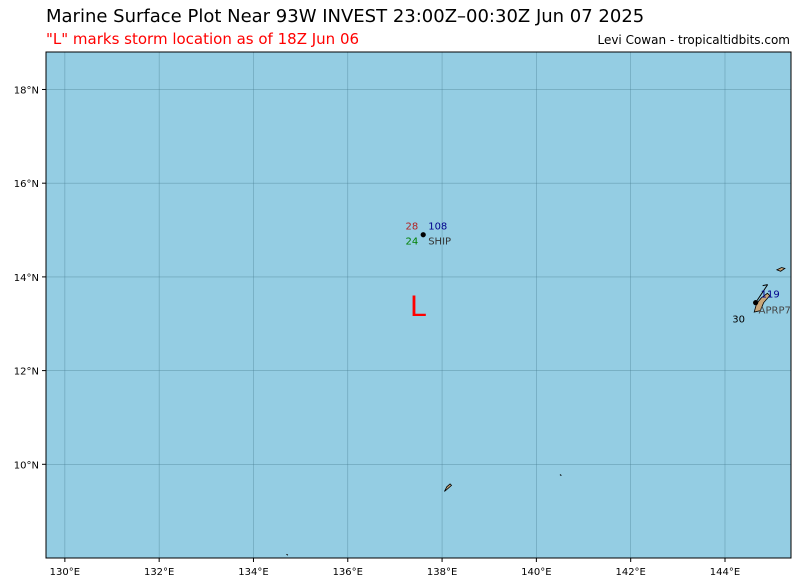 This screenshot has width=800, height=587. What do you see at coordinates (770, 295) in the screenshot?
I see `station-pressure: 119` at bounding box center [770, 295].